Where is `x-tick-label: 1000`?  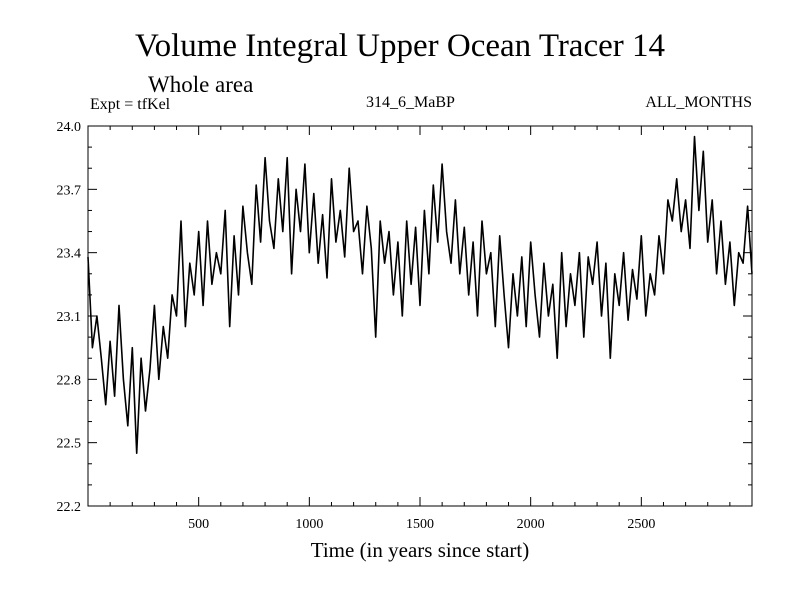
x-tick-label: 1000 is located at coordinates (309, 524).